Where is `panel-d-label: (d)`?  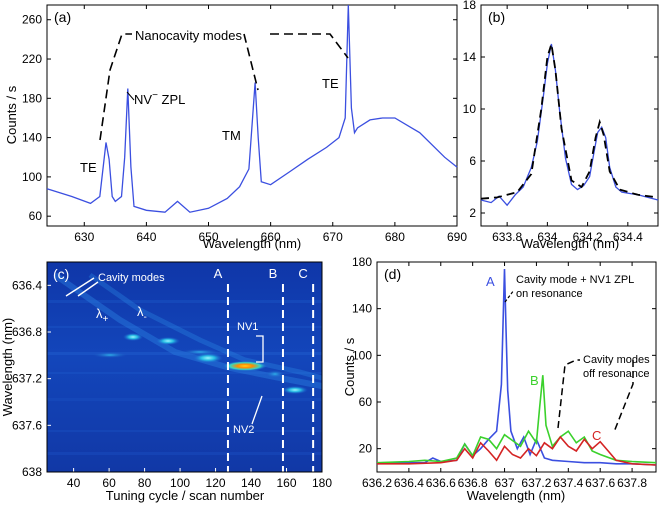
panel-d-label: (d) is located at coordinates (392, 274).